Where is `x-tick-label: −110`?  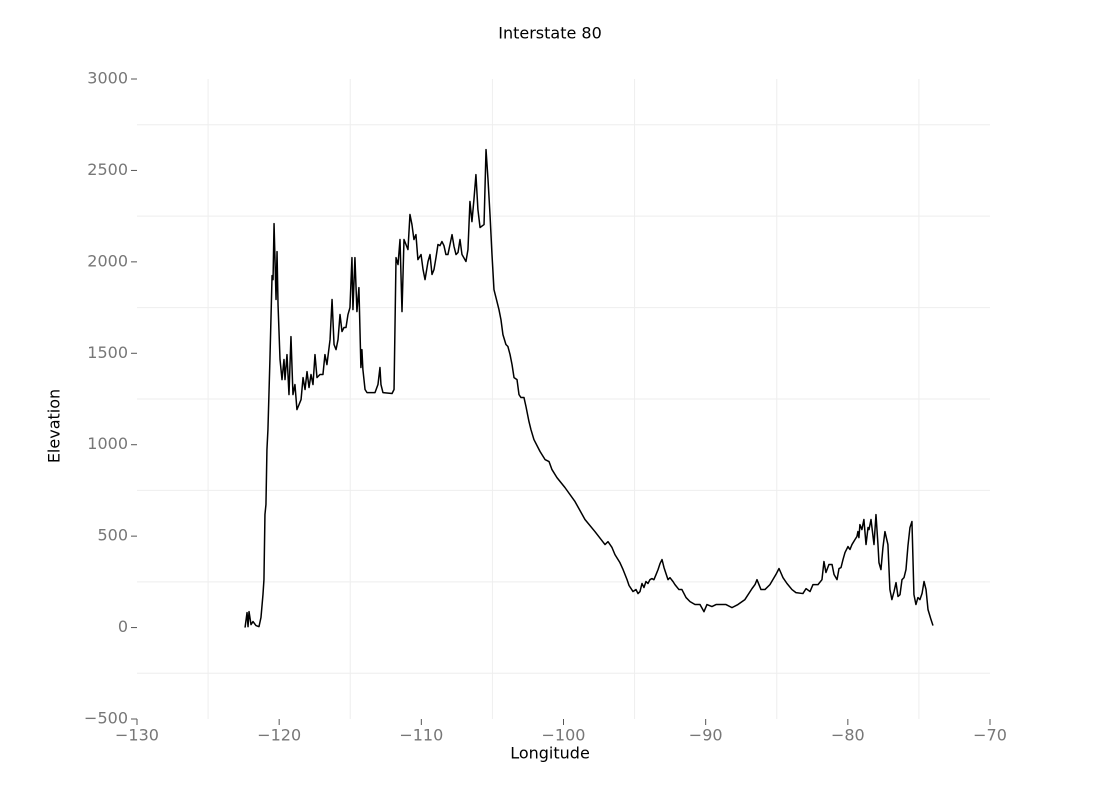
x-tick-label: −110 is located at coordinates (421, 735).